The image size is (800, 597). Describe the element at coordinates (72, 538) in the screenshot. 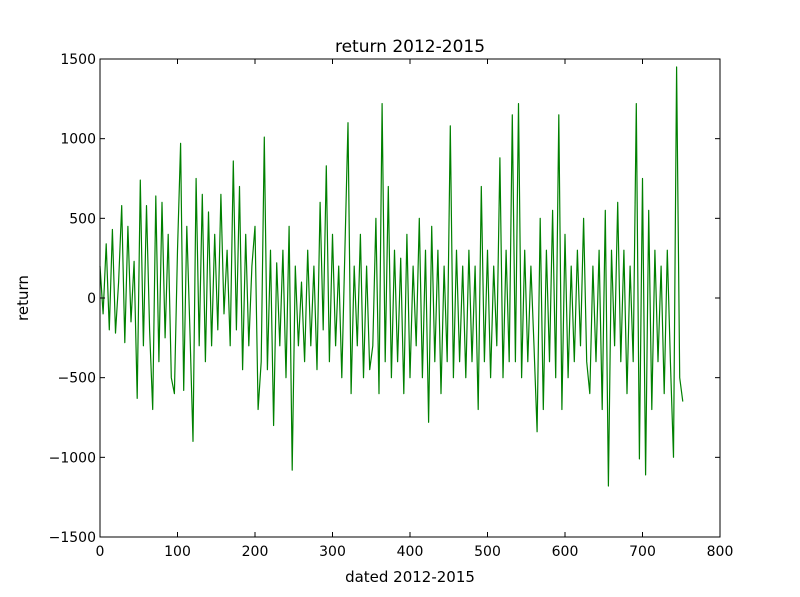

I see `y-tick-label: −1500` at that location.